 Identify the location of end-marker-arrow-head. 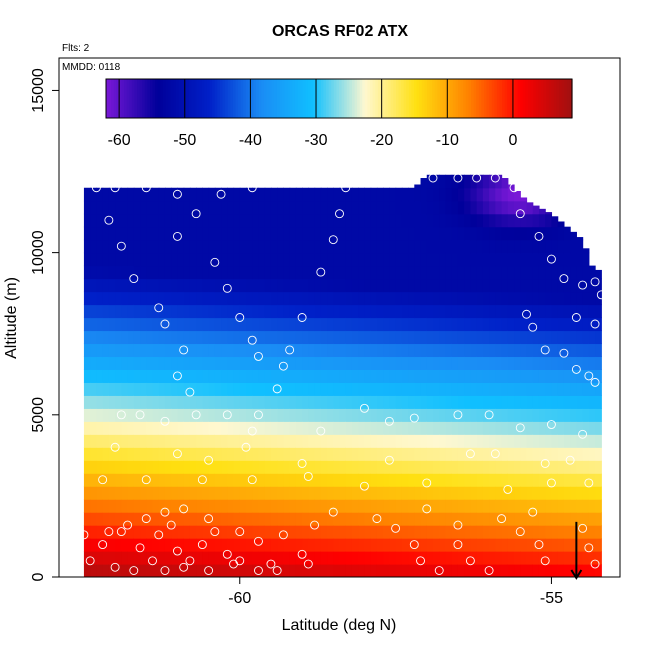
(576, 574).